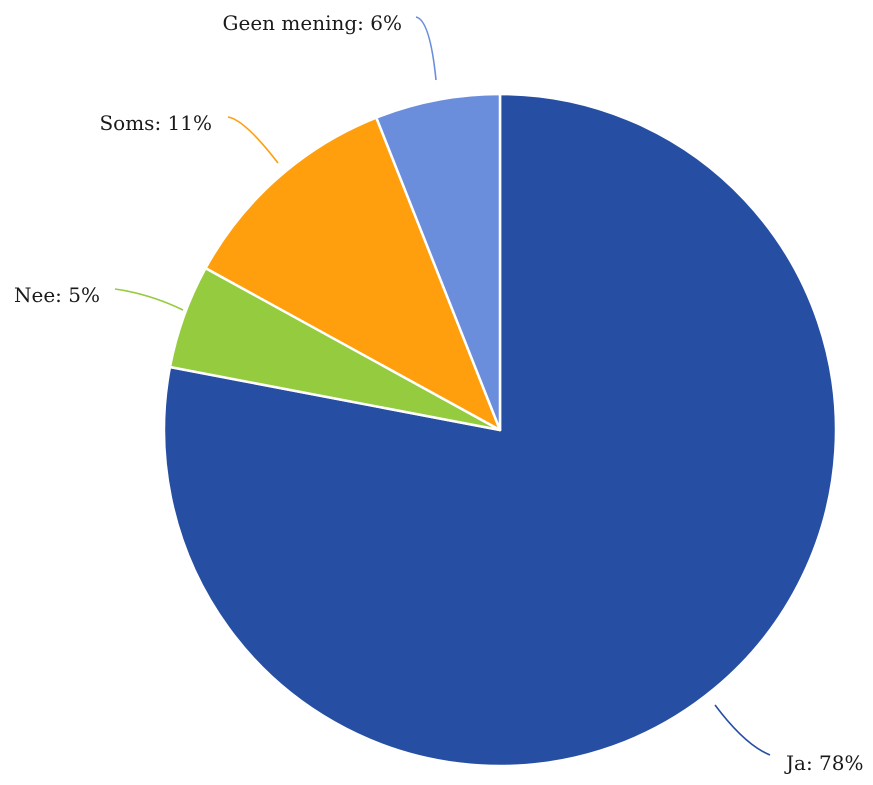 The width and height of the screenshot is (873, 785). What do you see at coordinates (312, 23) in the screenshot?
I see `slice-label-geen-mening: Geen mening: 6%` at bounding box center [312, 23].